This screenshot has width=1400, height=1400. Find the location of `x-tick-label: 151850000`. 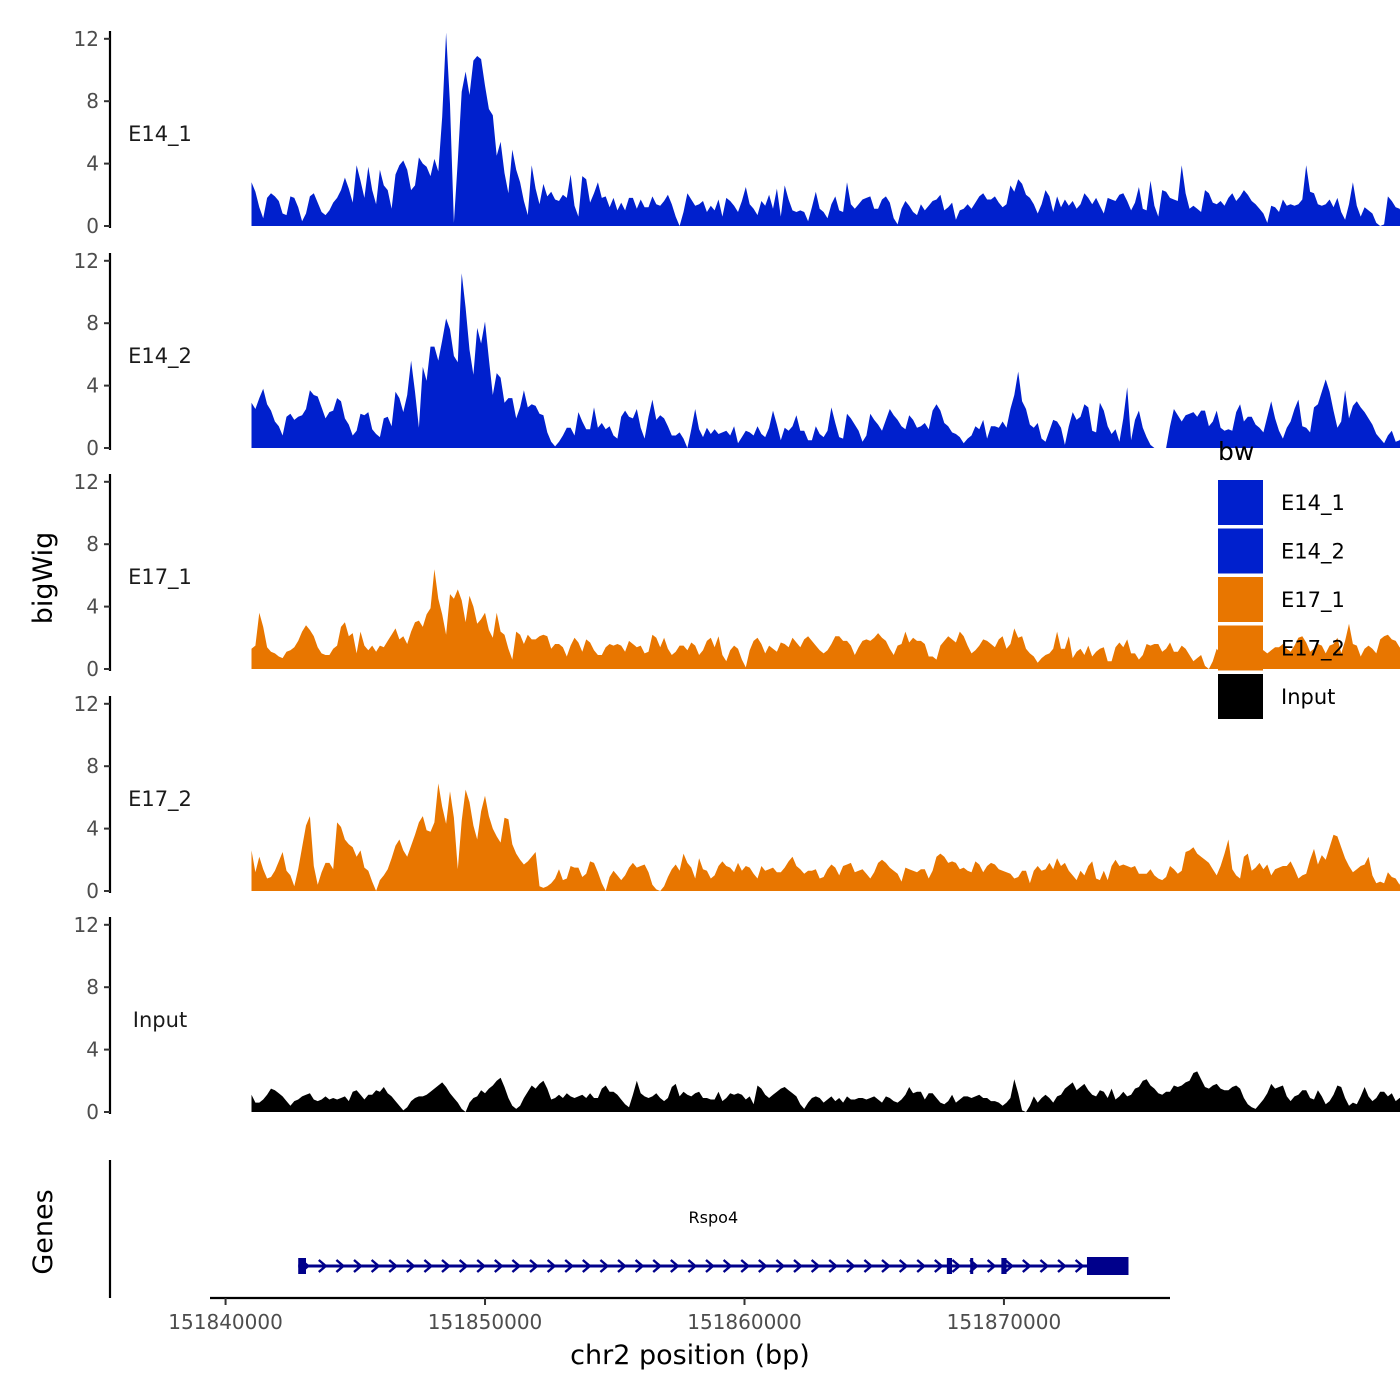

x-tick-label: 151850000 is located at coordinates (485, 1322).